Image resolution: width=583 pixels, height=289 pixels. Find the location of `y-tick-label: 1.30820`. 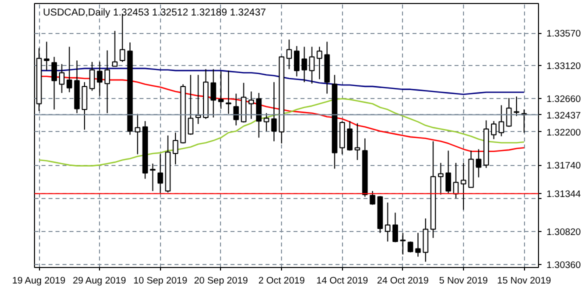

y-tick-label: 1.30820 is located at coordinates (563, 232).